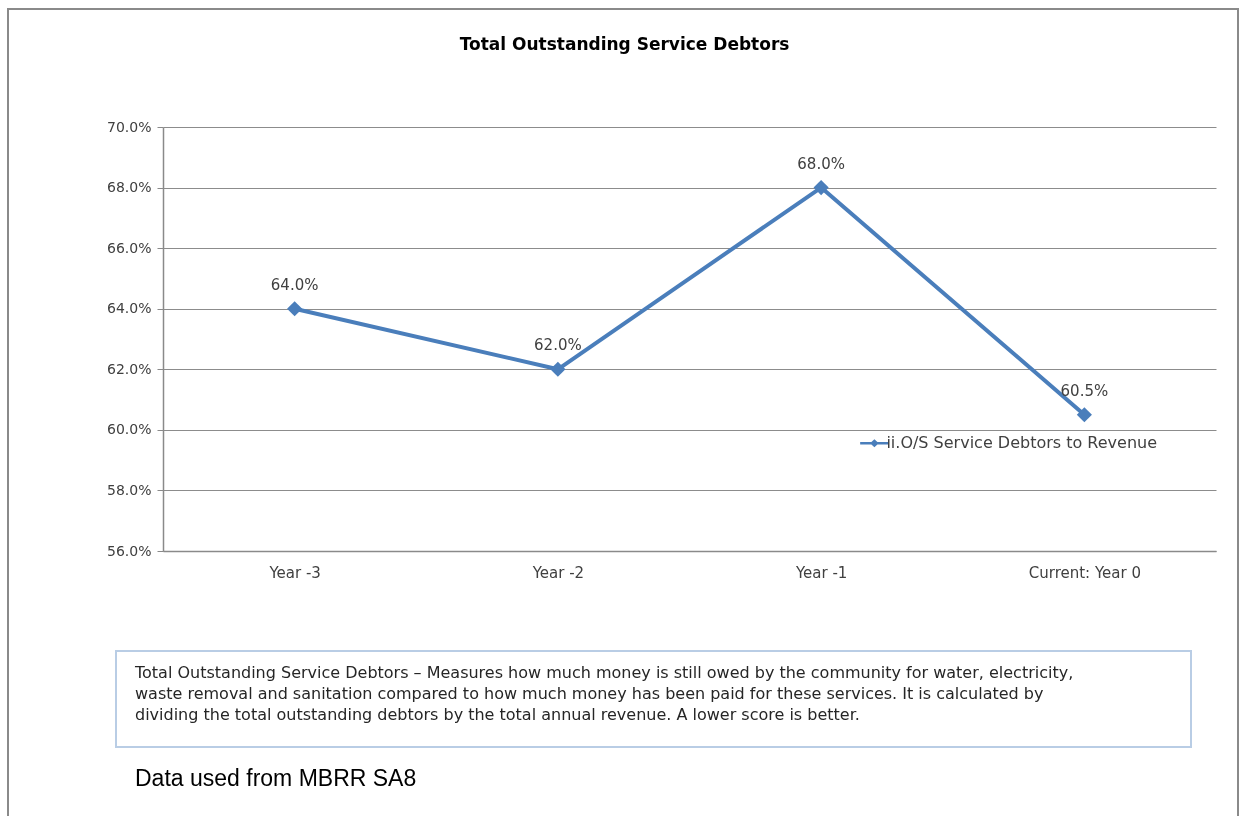 This screenshot has height=816, width=1249. I want to click on x-tick-label: Year -1, so click(821, 572).